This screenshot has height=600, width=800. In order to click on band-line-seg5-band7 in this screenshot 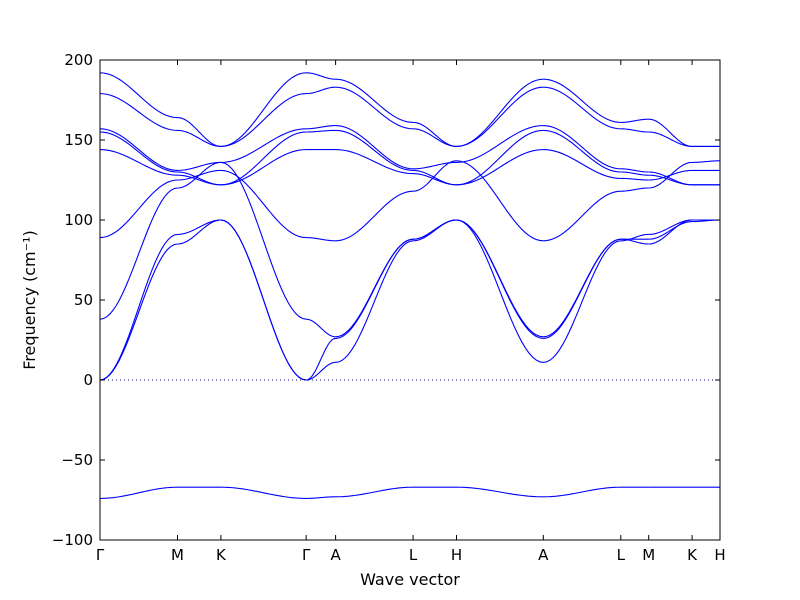, I will do `click(435, 165)`.